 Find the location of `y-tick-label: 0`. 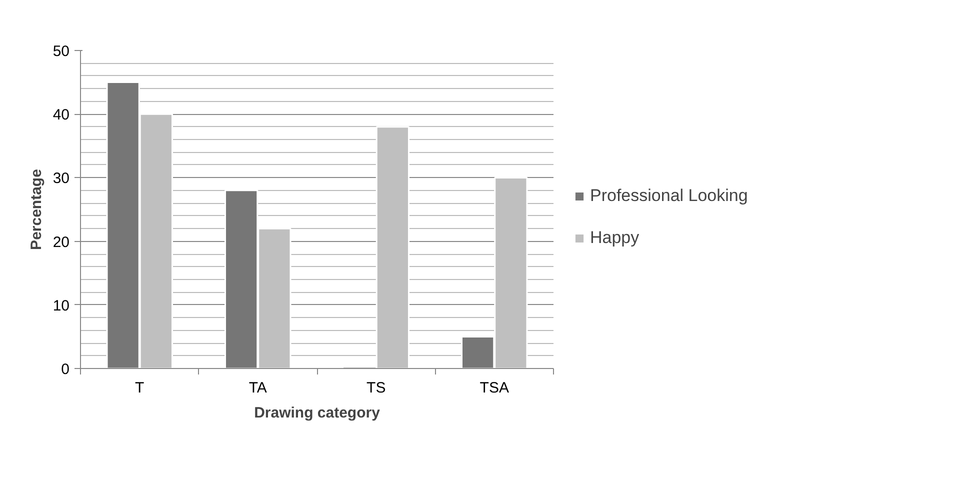

y-tick-label: 0 is located at coordinates (65, 369).